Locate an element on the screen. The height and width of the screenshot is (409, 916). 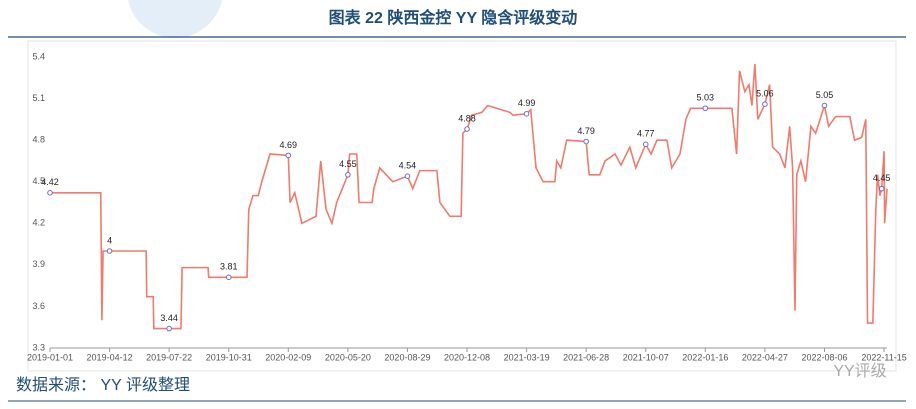
value-label: 4 is located at coordinates (109, 240).